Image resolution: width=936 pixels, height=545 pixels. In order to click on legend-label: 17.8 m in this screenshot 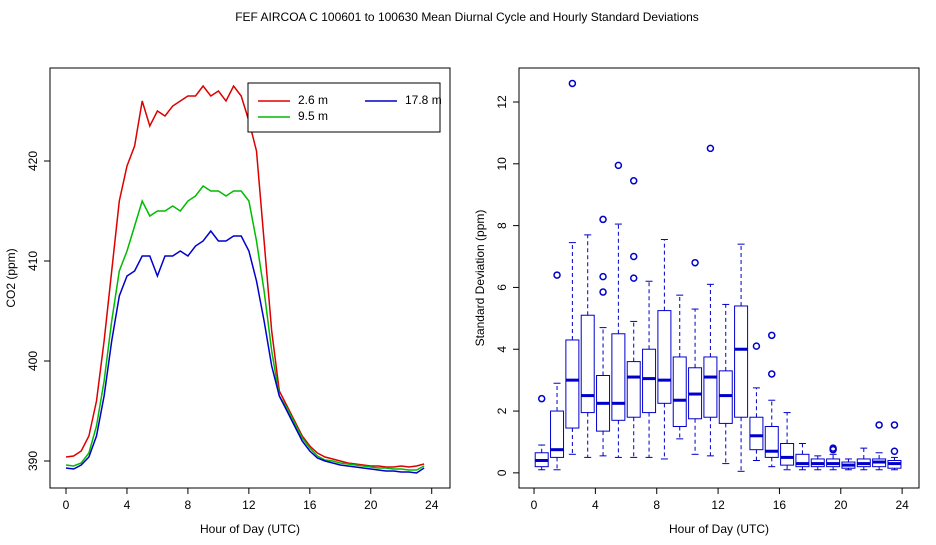, I will do `click(423, 100)`.